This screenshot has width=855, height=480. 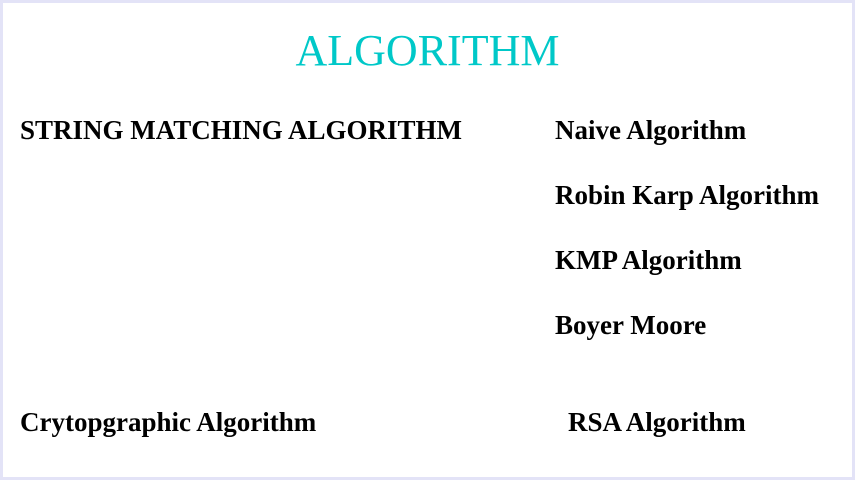 I want to click on page-title: ALGORITHM, so click(x=427, y=50).